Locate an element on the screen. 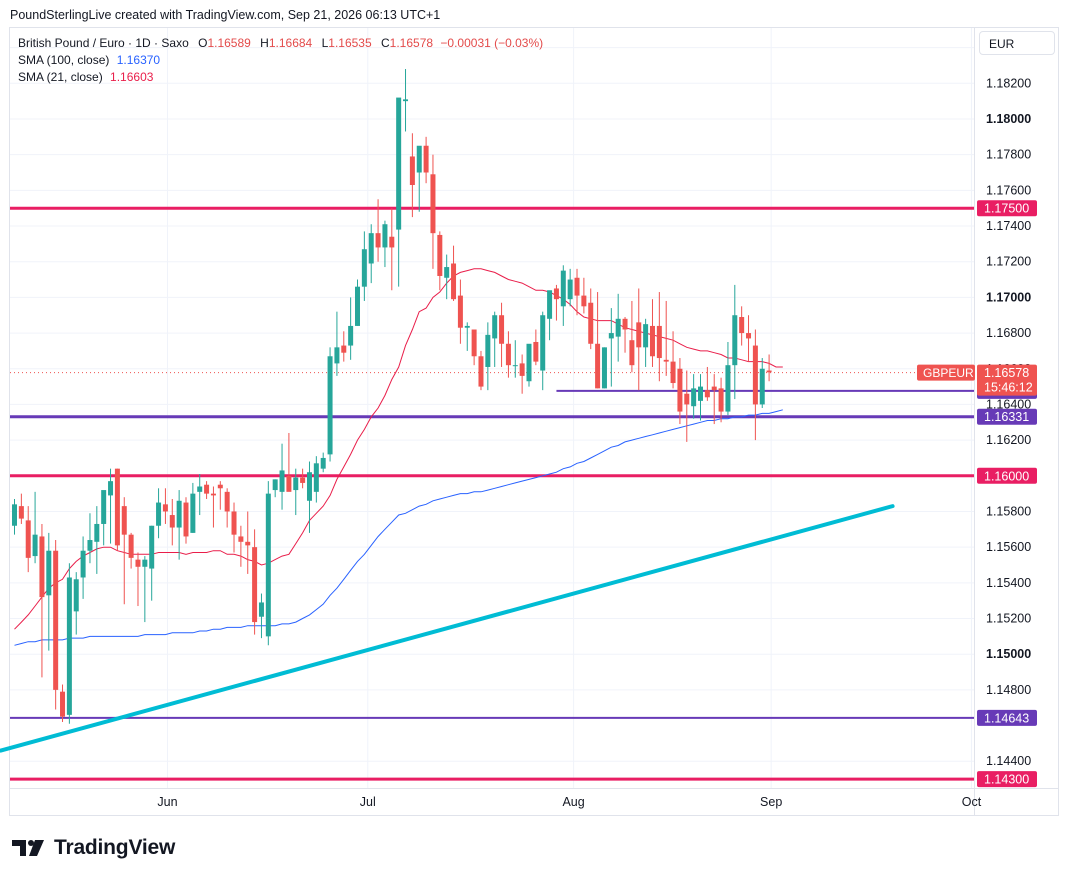  currency-selector: EUR is located at coordinates (1017, 43).